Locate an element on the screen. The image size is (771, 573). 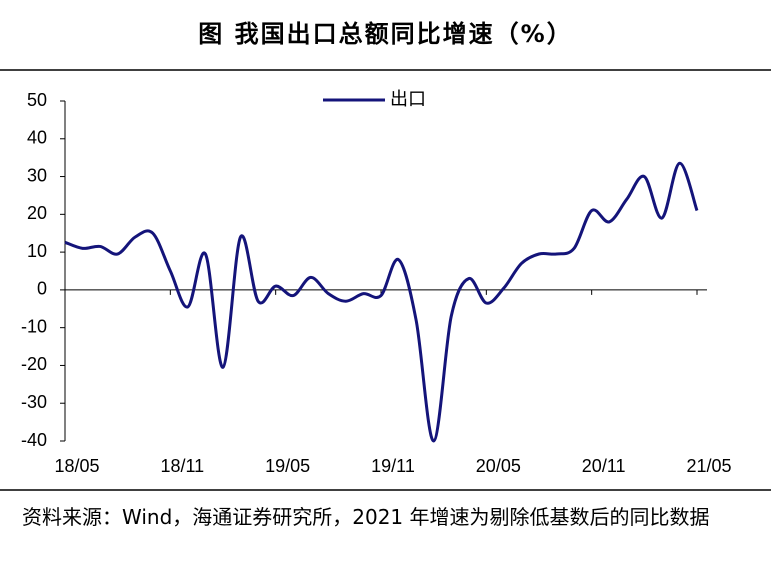
source-note: 资料来源：Wind，海通证券研究所，2021 年增速为剔除低基数后的同比数据 is located at coordinates (366, 517).